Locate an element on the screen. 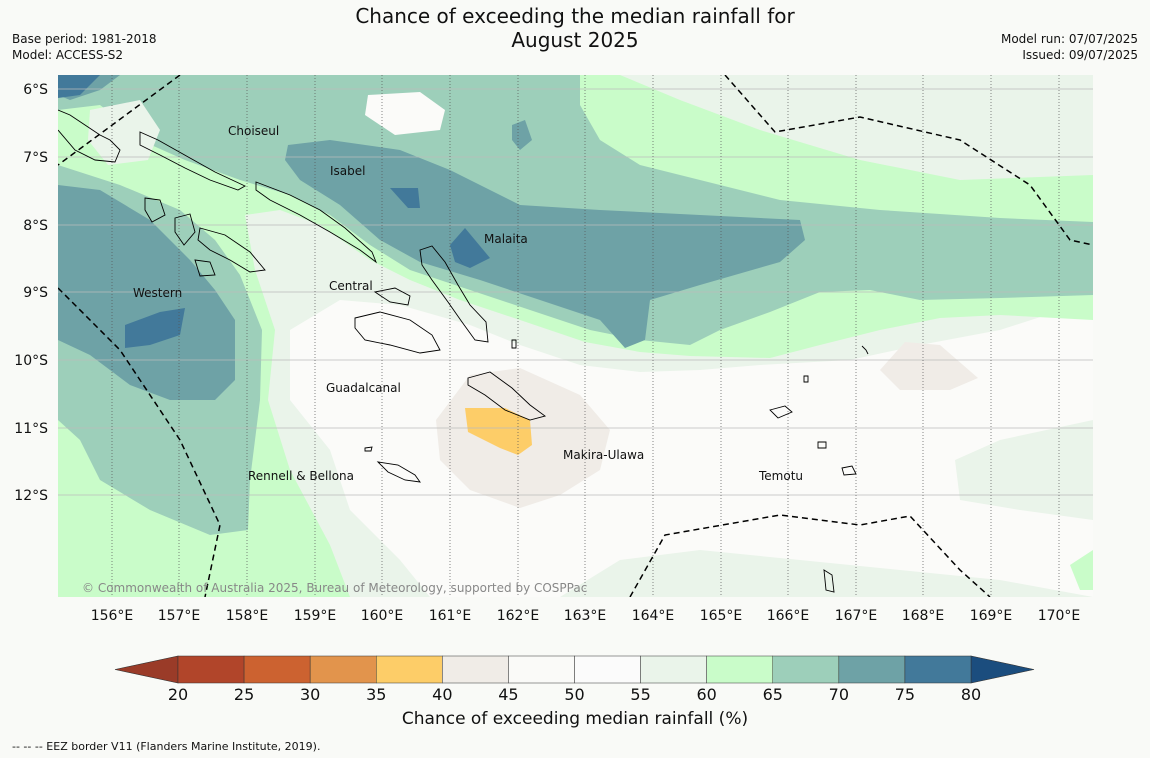 The image size is (1150, 758). latitude-labels: 6°S 7°S 8°S 9°S 10°S 11°S 12°S is located at coordinates (31, 293).